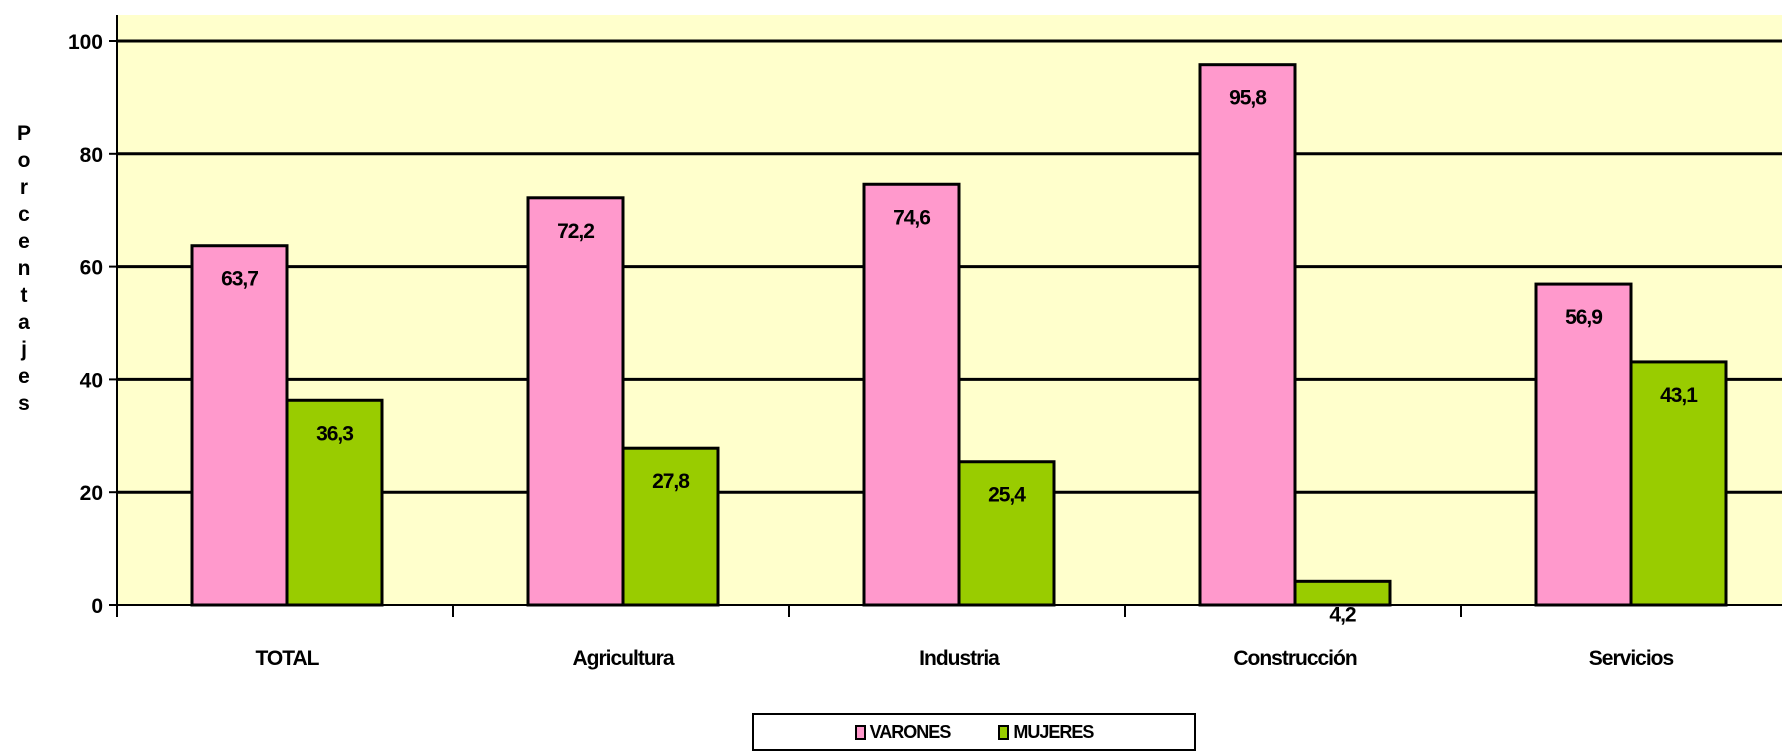 This screenshot has width=1782, height=754. Describe the element at coordinates (959, 658) in the screenshot. I see `x-tick-label: Industria` at that location.